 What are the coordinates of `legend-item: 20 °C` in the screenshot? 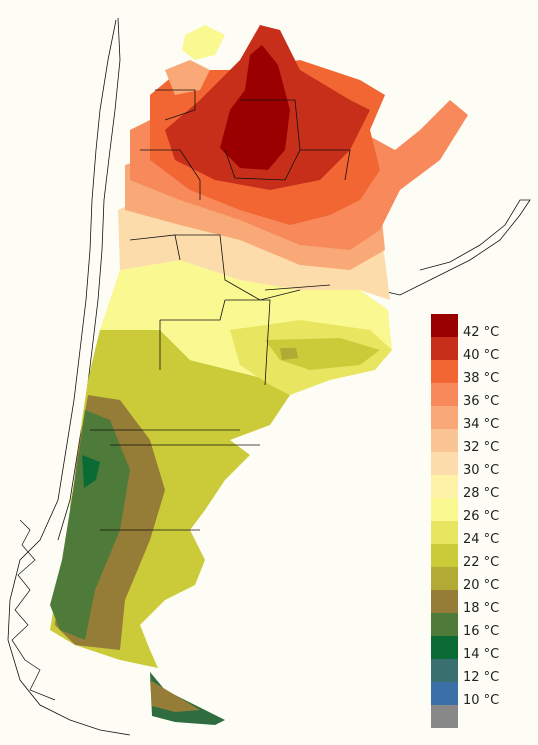 It's located at (481, 580).